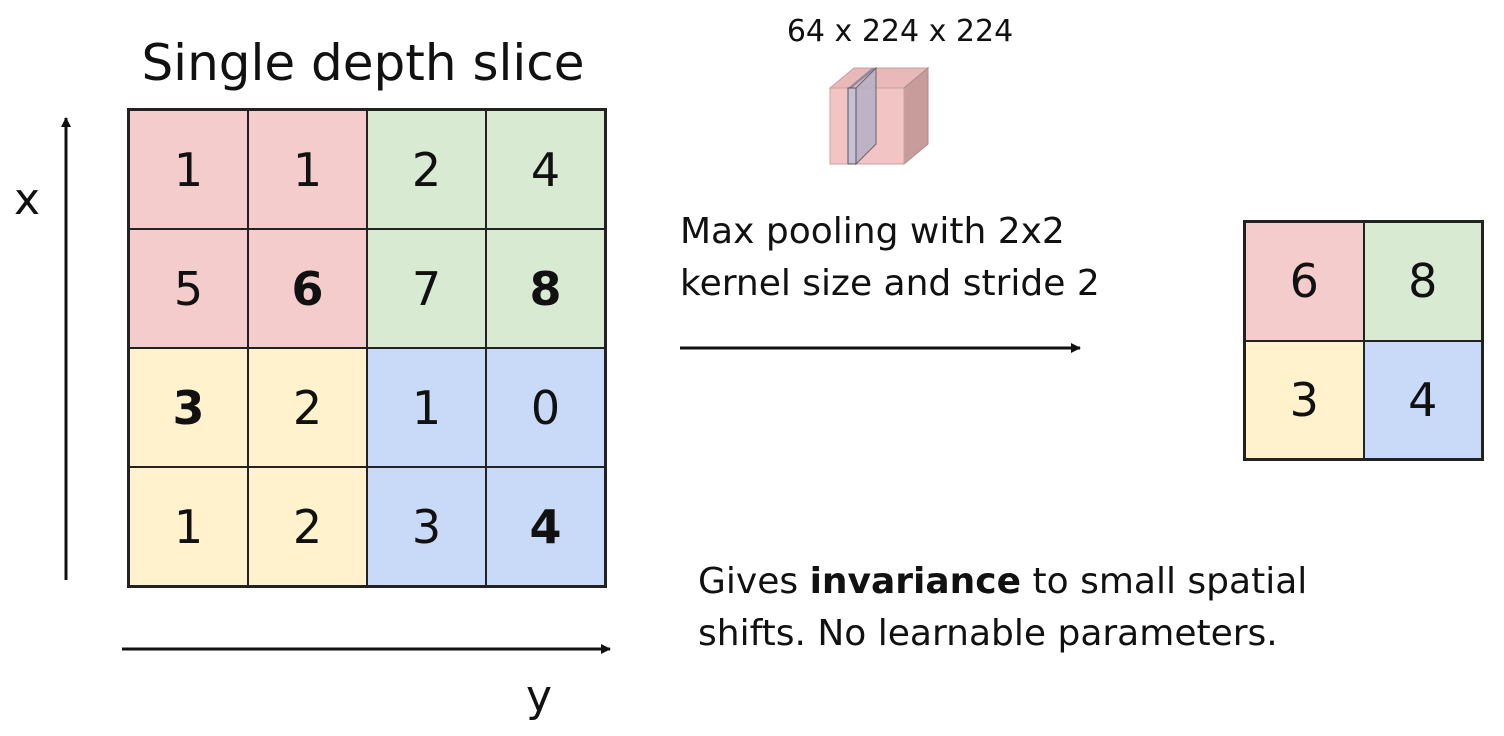 The width and height of the screenshot is (1504, 736). I want to click on input-cell-0-2: 2, so click(426, 169).